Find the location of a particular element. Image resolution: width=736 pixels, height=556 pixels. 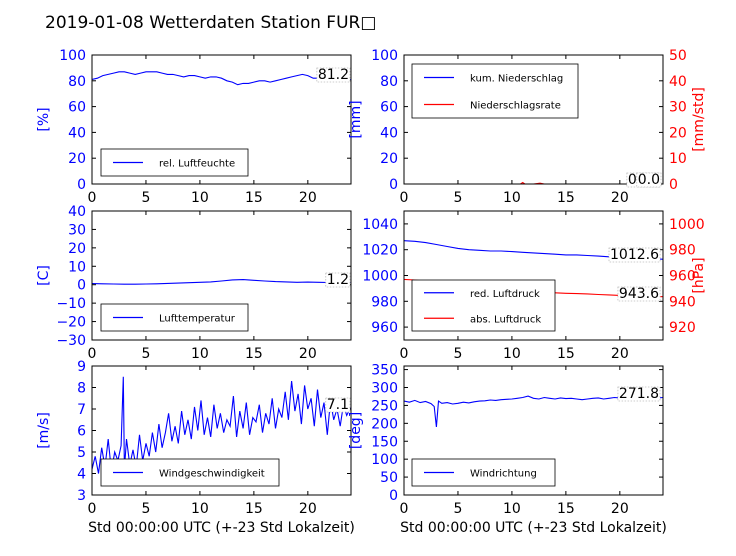

y-tick-label: 150 is located at coordinates (384, 442).